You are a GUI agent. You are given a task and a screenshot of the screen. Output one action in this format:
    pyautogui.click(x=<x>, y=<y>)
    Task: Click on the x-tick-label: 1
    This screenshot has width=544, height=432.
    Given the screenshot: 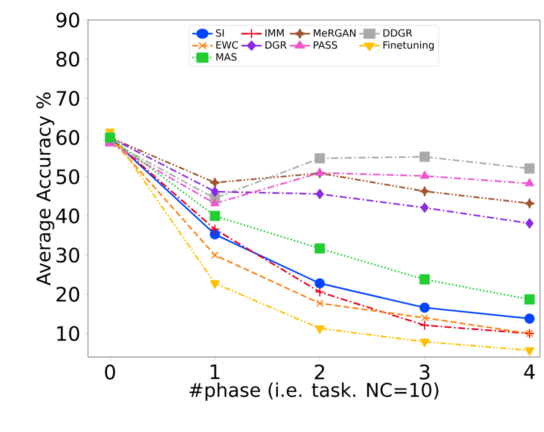 What is the action you would take?
    pyautogui.click(x=215, y=372)
    